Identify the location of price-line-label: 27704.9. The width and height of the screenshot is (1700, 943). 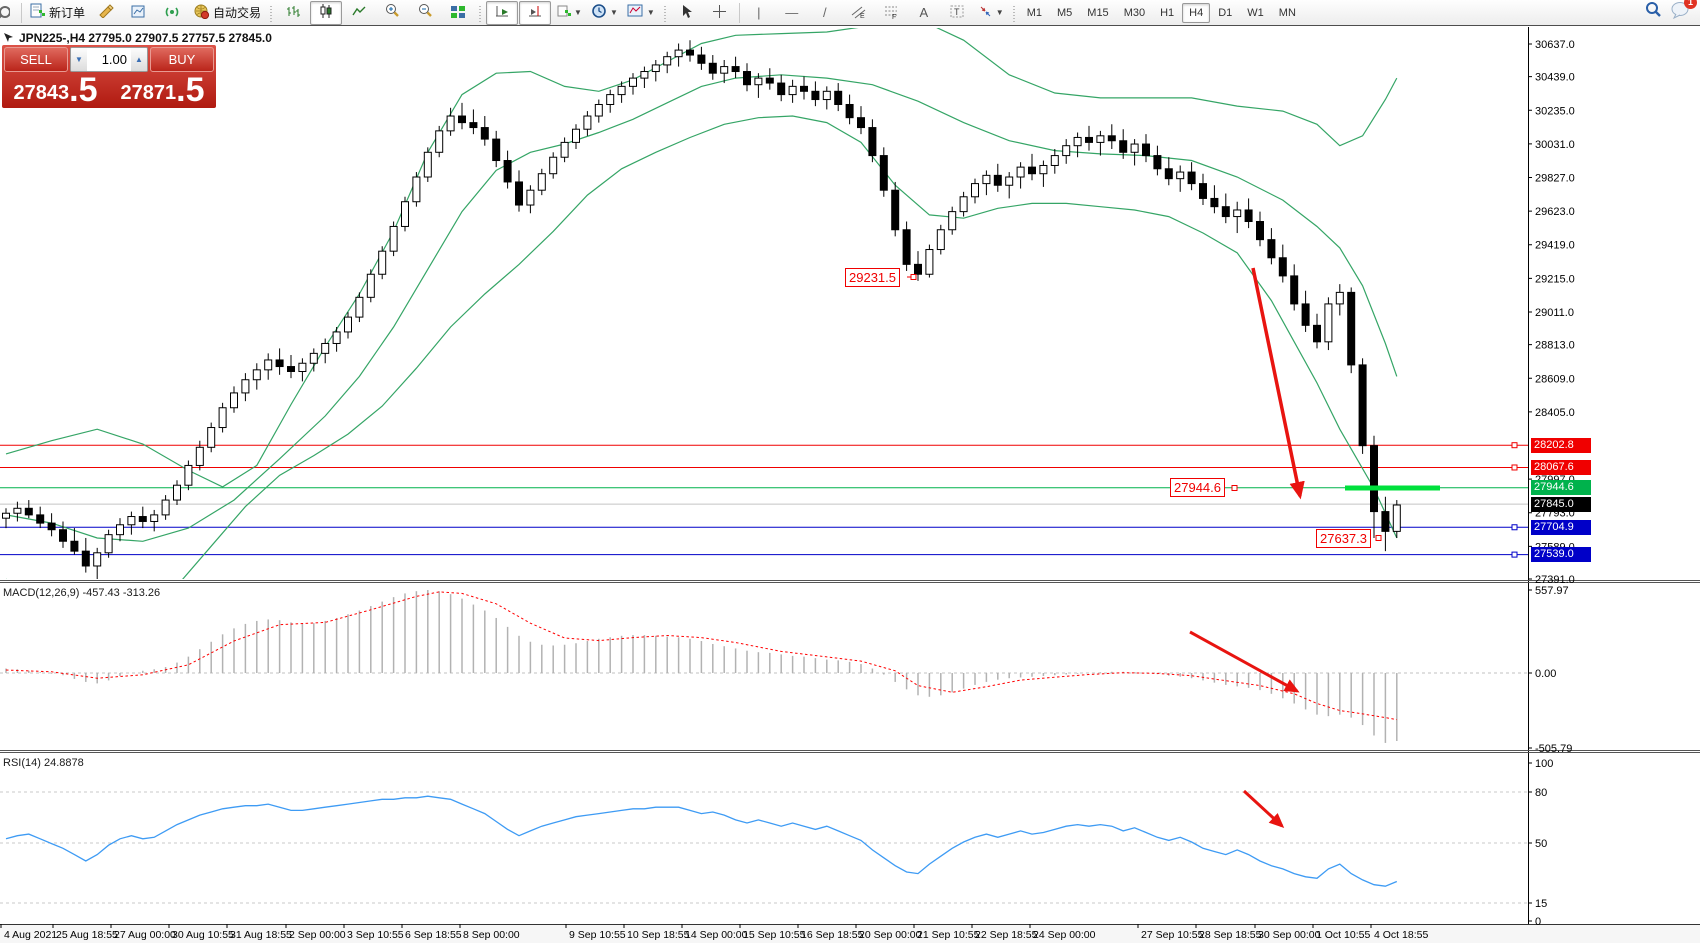
(1561, 527).